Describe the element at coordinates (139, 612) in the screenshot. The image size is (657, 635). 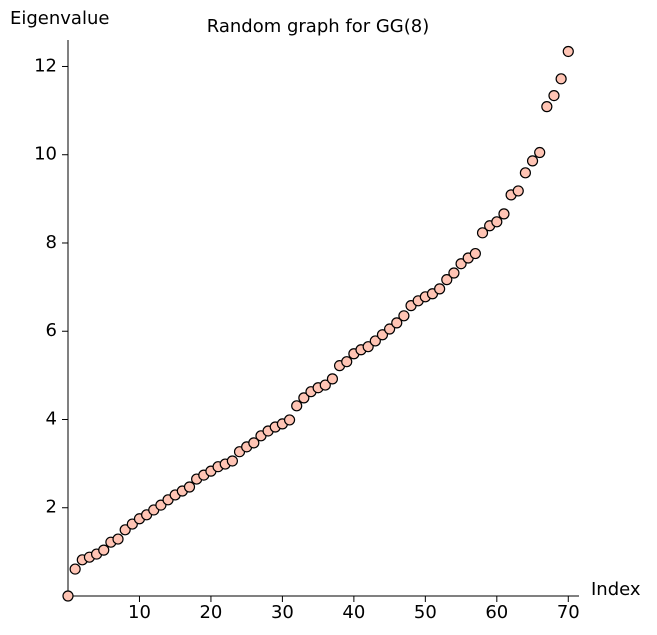
I see `x-tick-label: 10` at that location.